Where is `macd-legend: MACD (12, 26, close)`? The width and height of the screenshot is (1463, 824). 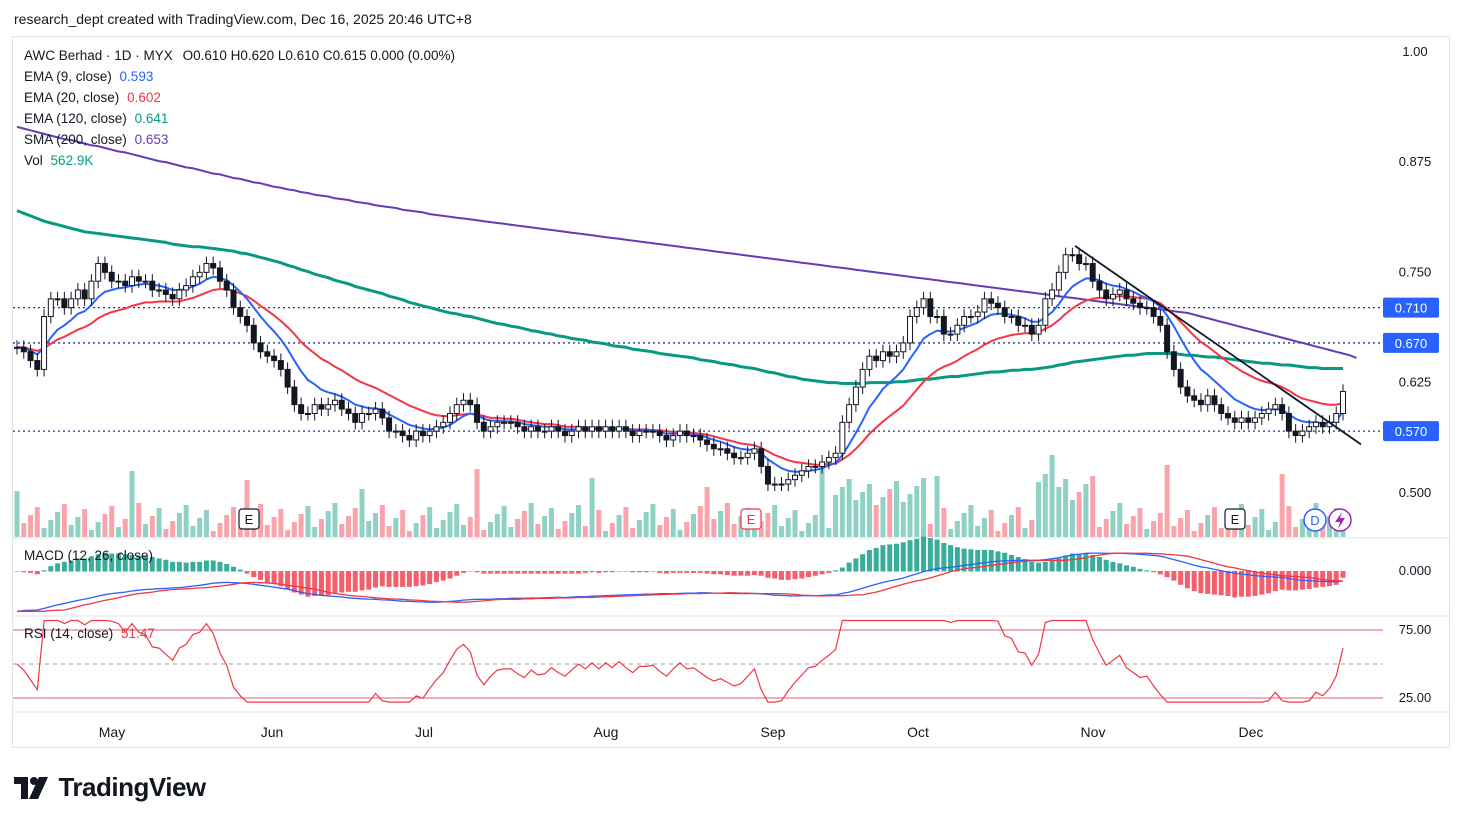
macd-legend: MACD (12, 26, close) is located at coordinates (88, 555).